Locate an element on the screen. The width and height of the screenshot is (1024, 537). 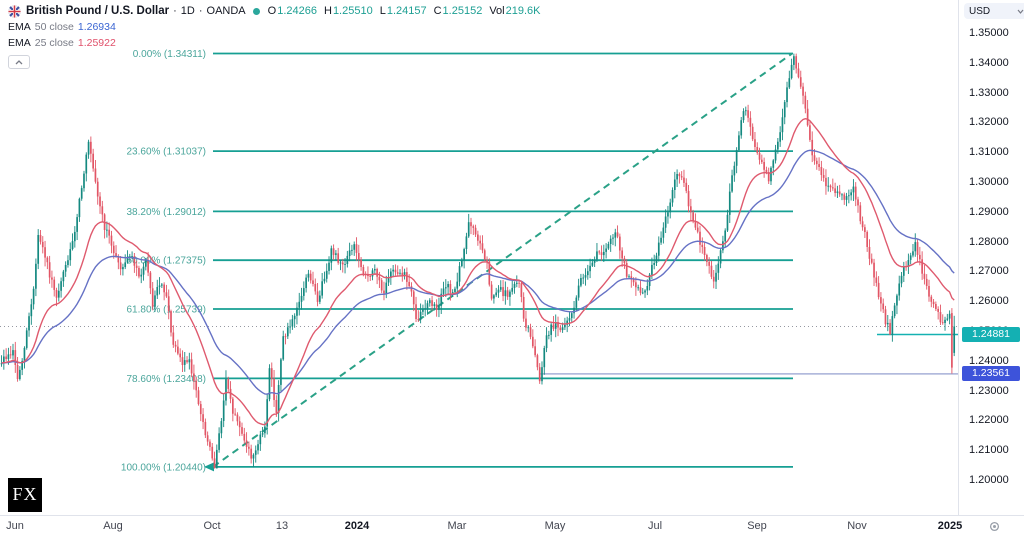
price-tick-label: 1.21000 is located at coordinates (989, 450).